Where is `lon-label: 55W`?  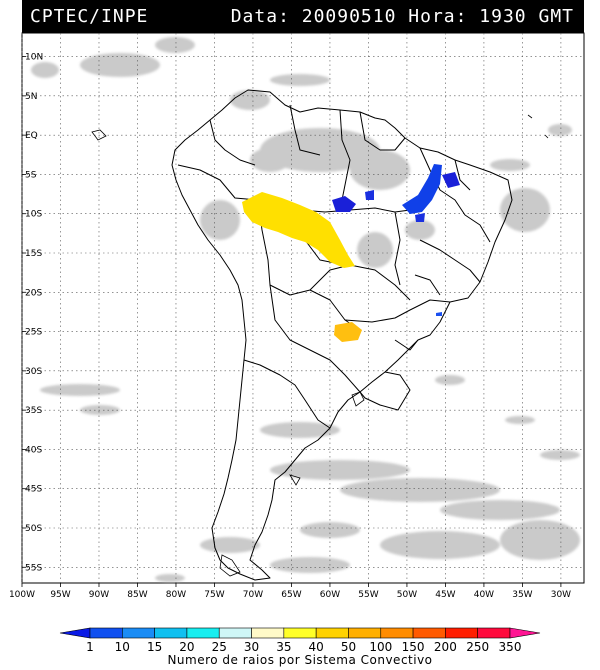 lon-label: 55W is located at coordinates (368, 595).